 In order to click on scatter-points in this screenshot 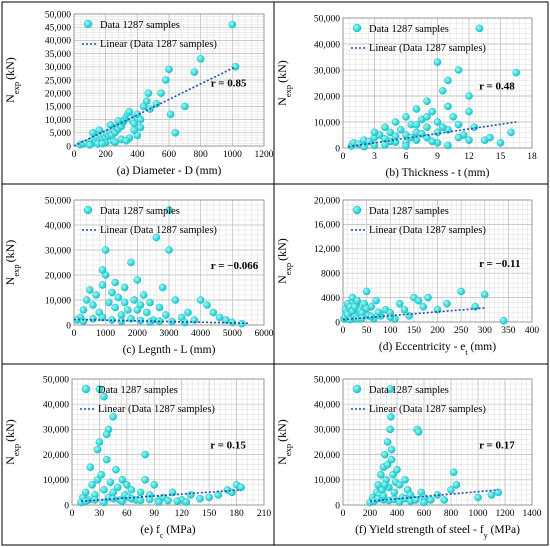, I will do `click(434, 87)`.